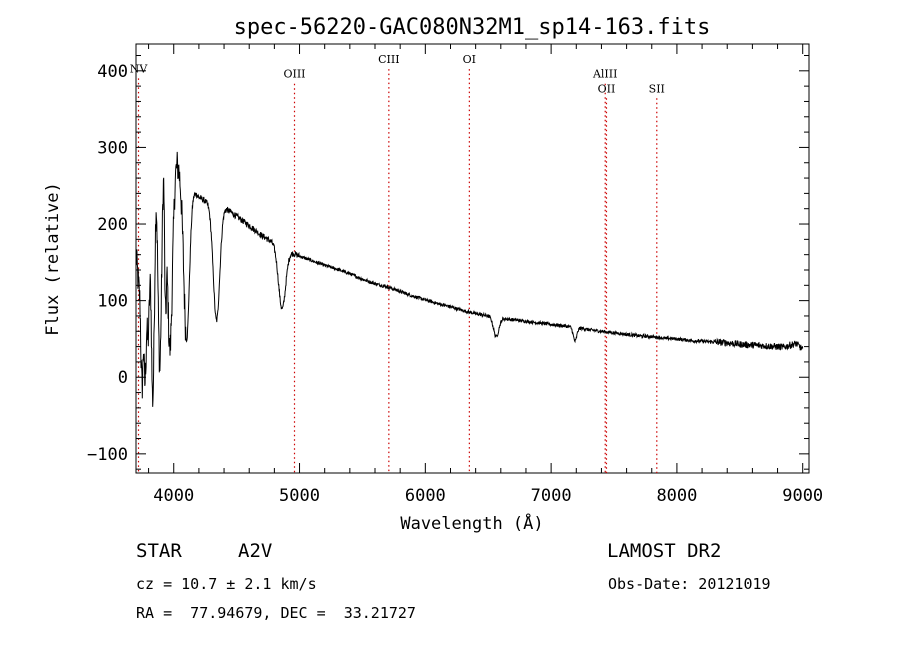 The height and width of the screenshot is (650, 900). I want to click on y-tick-label: 200, so click(112, 225).